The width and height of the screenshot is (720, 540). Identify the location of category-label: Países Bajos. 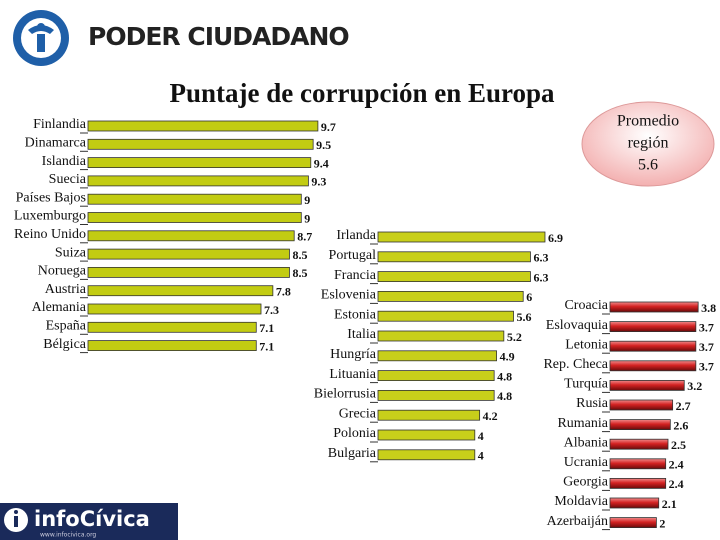
(51, 197).